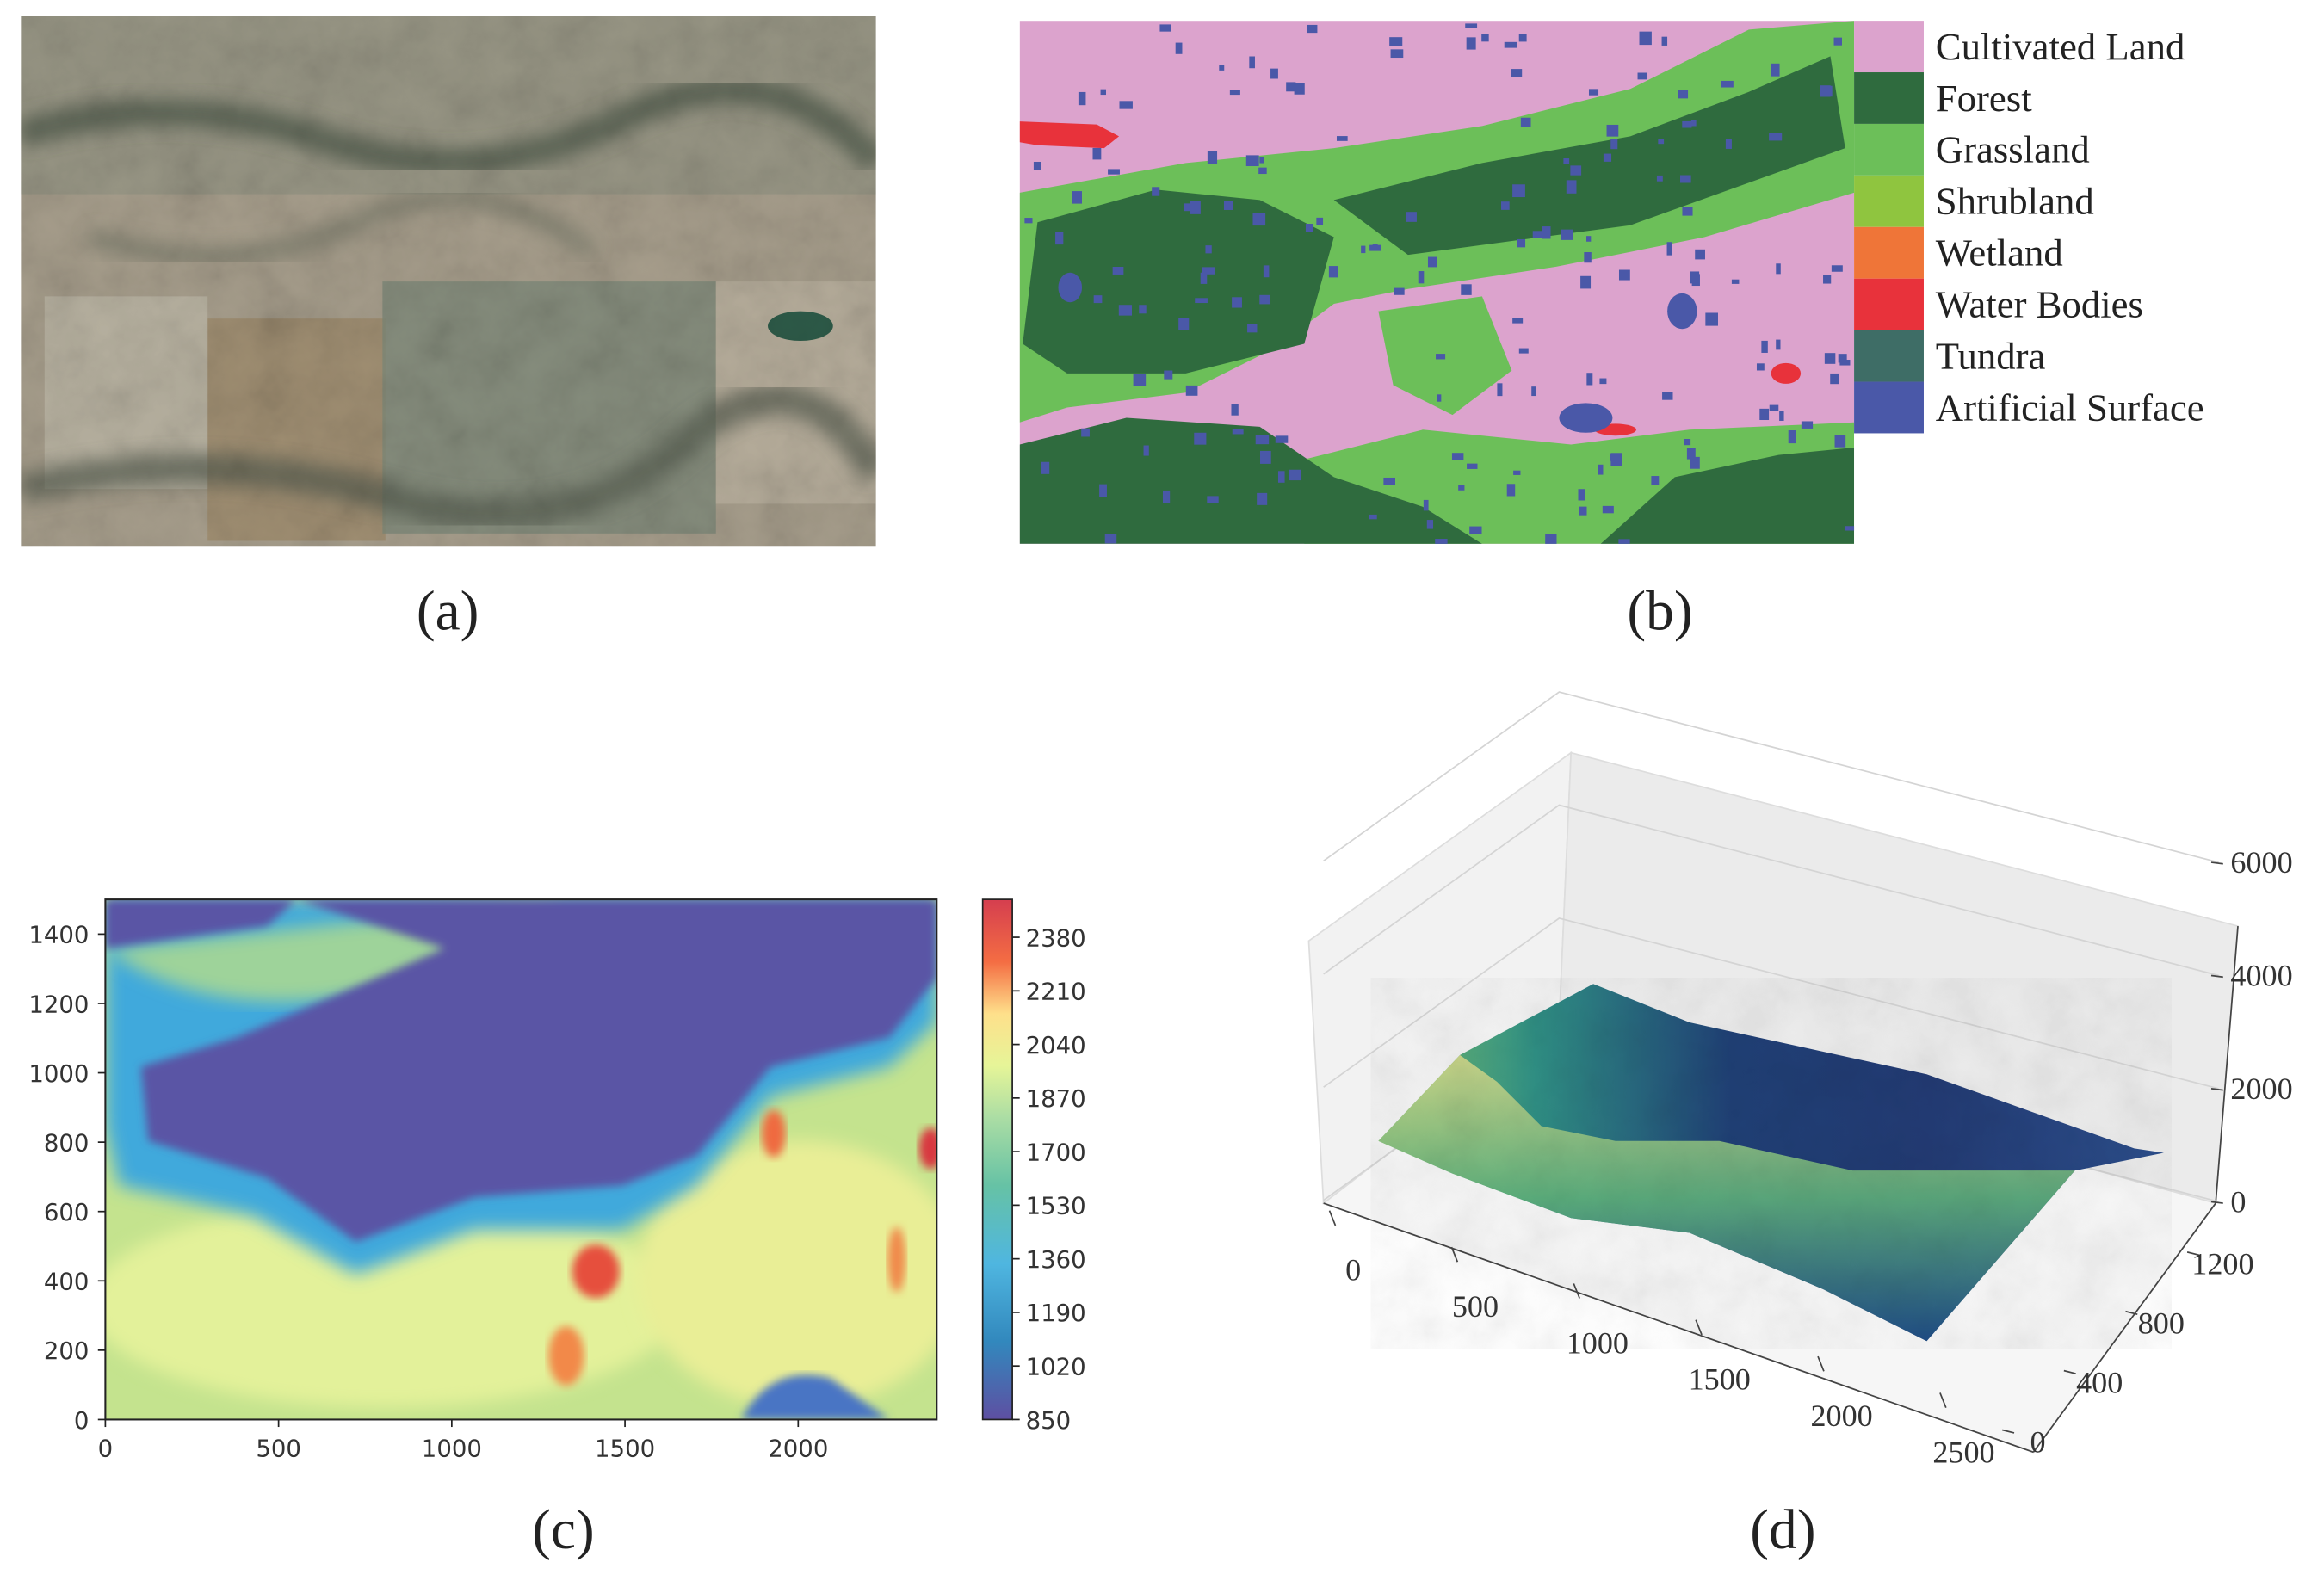  What do you see at coordinates (1943, 1400) in the screenshot?
I see `x-tick` at bounding box center [1943, 1400].